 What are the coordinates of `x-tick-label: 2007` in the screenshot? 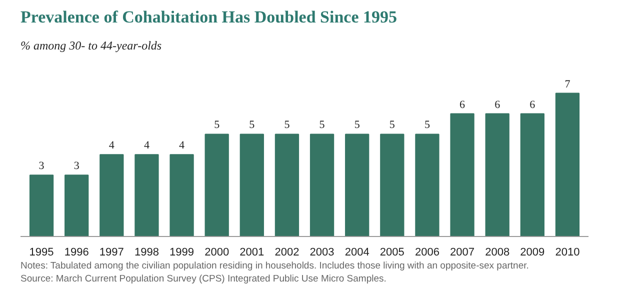 It's located at (462, 252).